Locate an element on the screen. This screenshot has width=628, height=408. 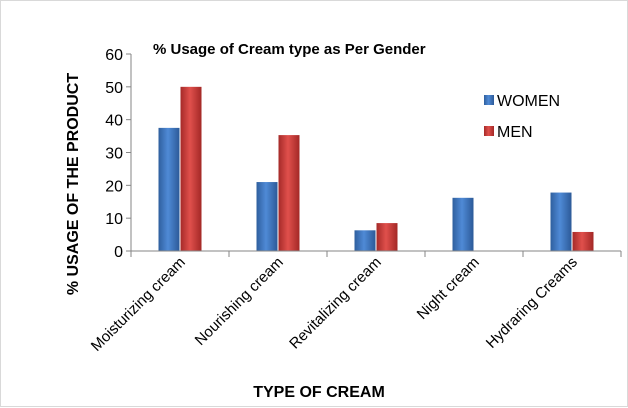
legend-label-women: WOMEN is located at coordinates (528, 101).